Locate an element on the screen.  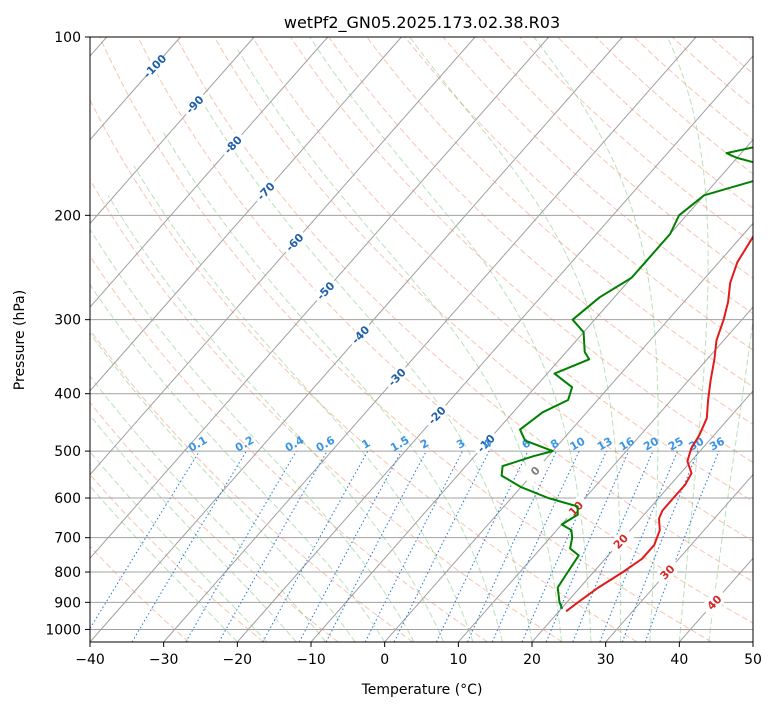
x-tick-label: −10 is located at coordinates (311, 660).